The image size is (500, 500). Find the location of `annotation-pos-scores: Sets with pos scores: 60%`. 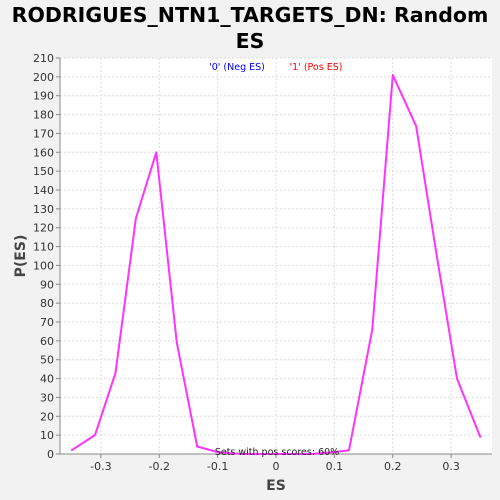

annotation-pos-scores: Sets with pos scores: 60% is located at coordinates (277, 452).